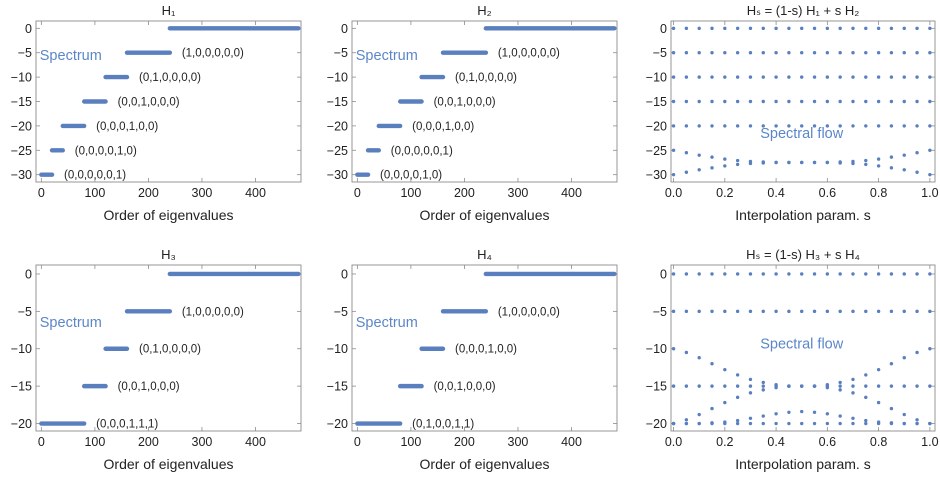  Describe the element at coordinates (337, 424) in the screenshot. I see `y-tick-label: −20` at that location.